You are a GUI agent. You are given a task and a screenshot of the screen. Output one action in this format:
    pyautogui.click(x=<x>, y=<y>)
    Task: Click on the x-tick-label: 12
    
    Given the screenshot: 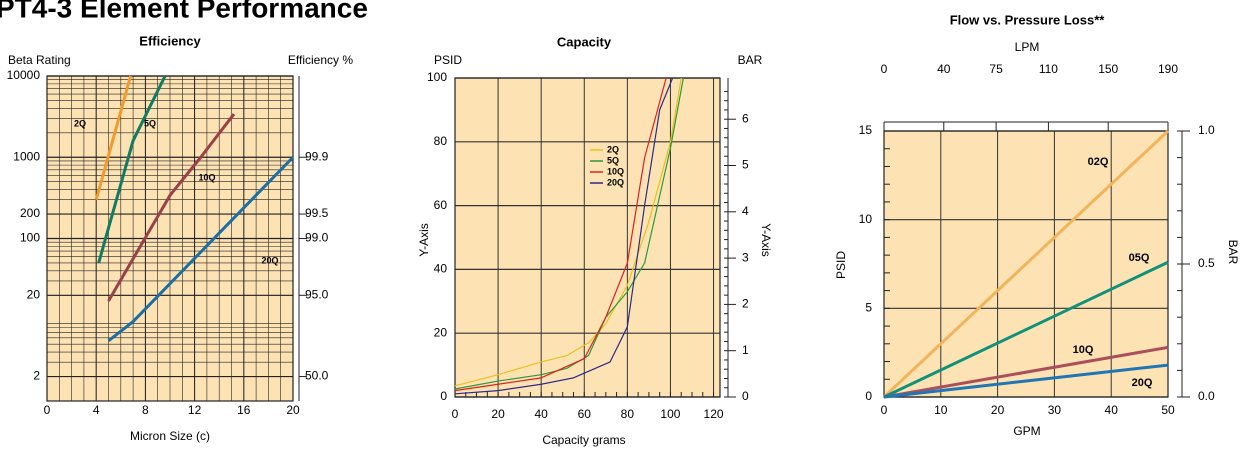 What is the action you would take?
    pyautogui.click(x=195, y=410)
    